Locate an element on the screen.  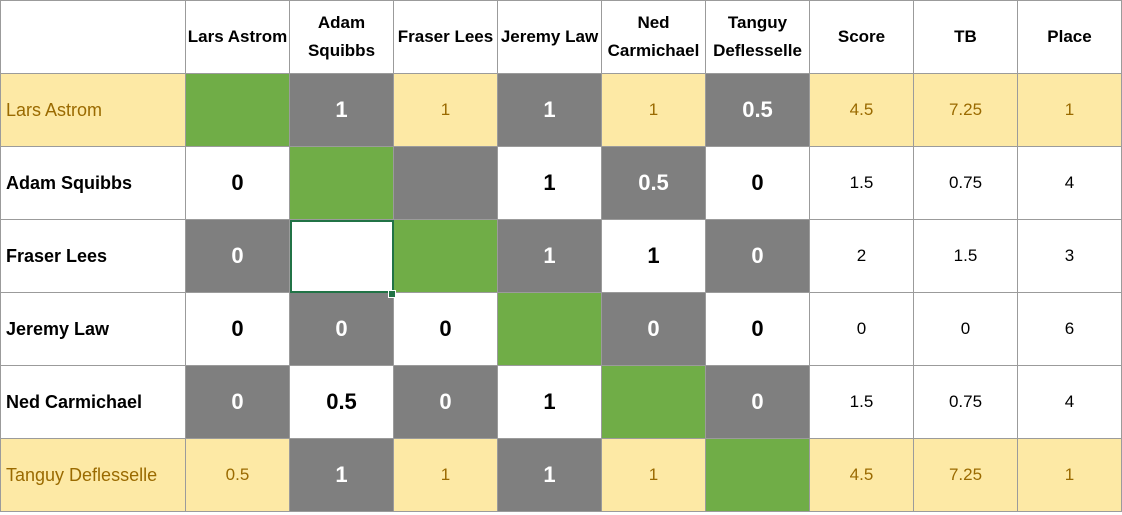
player-row: Ned Carmichael 0 0.5 0 1 0 1.5 0.75 4 is located at coordinates (561, 402).